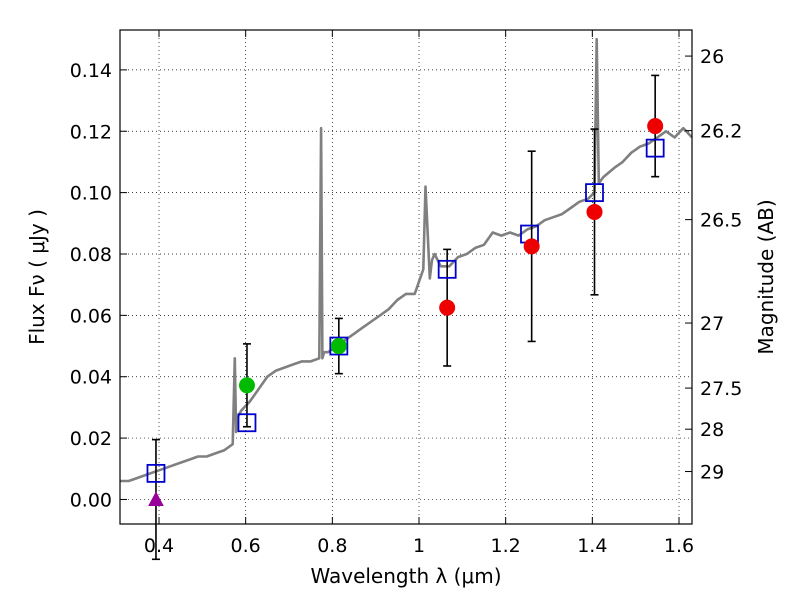 This screenshot has width=800, height=600. What do you see at coordinates (159, 546) in the screenshot?
I see `x-tick-label: 0.4` at bounding box center [159, 546].